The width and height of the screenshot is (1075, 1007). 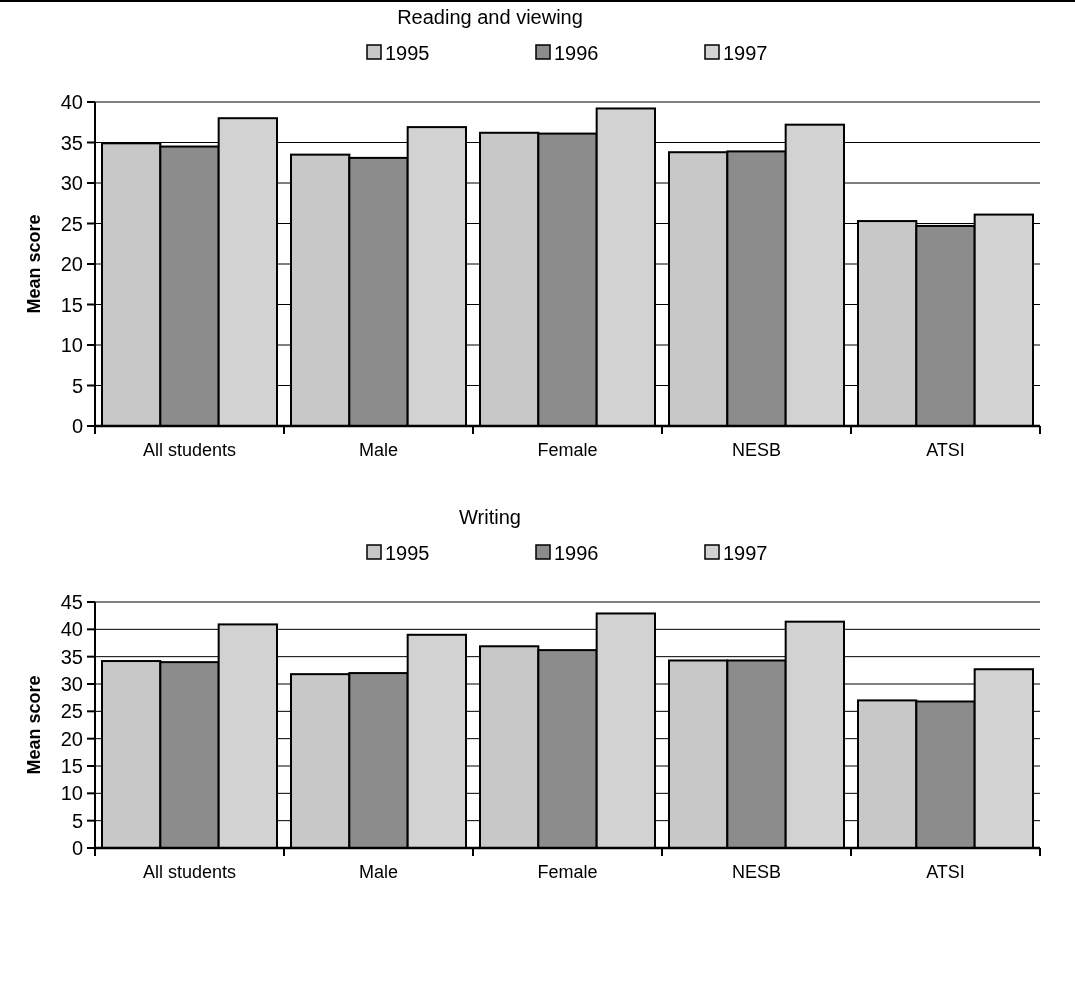 I want to click on chart-title: Reading and viewing, so click(x=490, y=17).